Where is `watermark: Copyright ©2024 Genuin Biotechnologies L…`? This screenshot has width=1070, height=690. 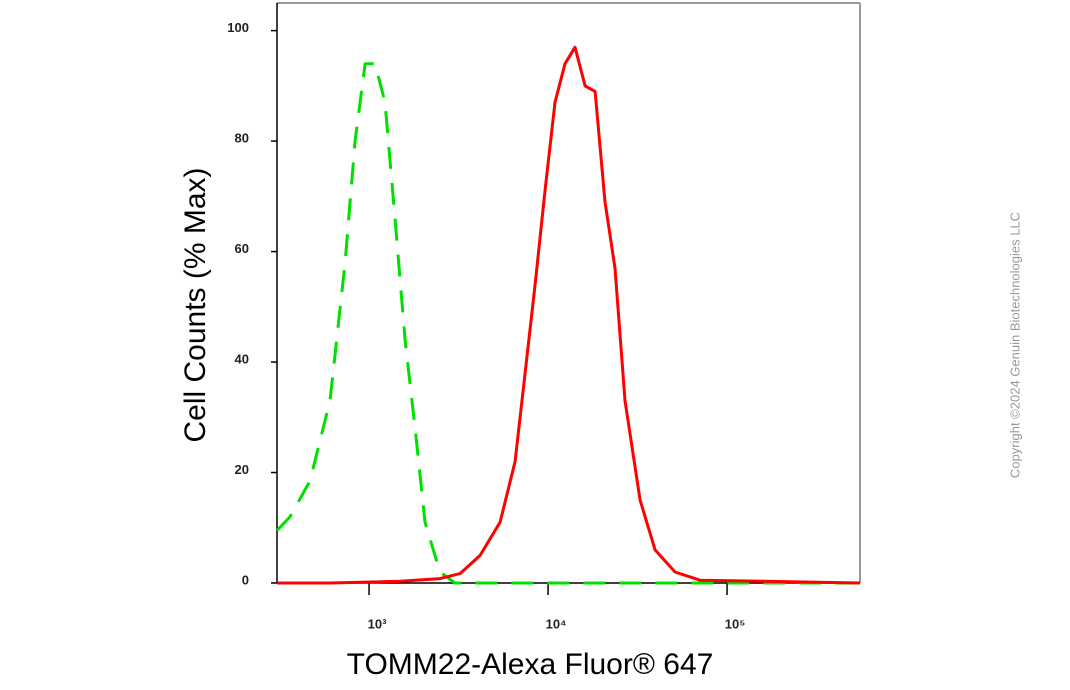
watermark: Copyright ©2024 Genuin Biotechnologies L… is located at coordinates (1014, 345).